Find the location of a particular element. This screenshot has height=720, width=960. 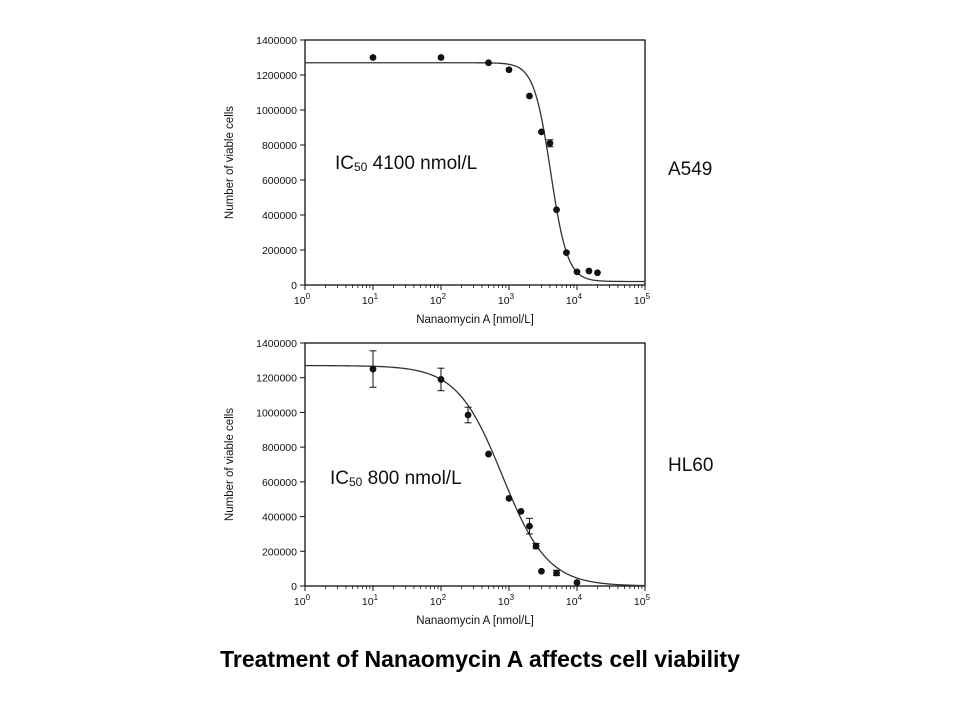

ic50-annotation: IC50 4100 nmol/L is located at coordinates (406, 163).